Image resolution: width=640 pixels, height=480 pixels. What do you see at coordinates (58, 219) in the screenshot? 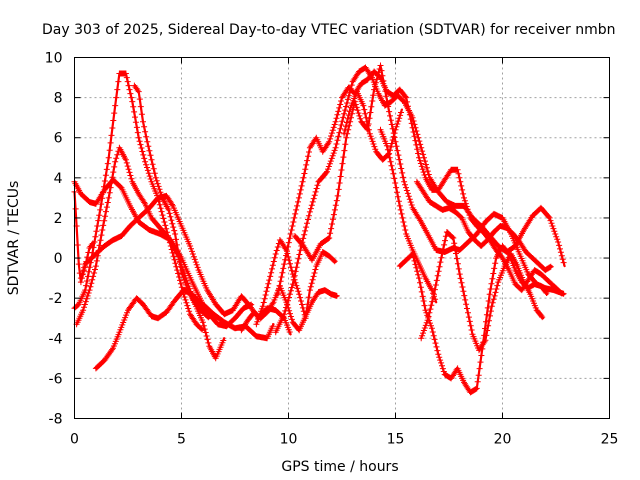
I see `y-tick-label: 2` at bounding box center [58, 219].